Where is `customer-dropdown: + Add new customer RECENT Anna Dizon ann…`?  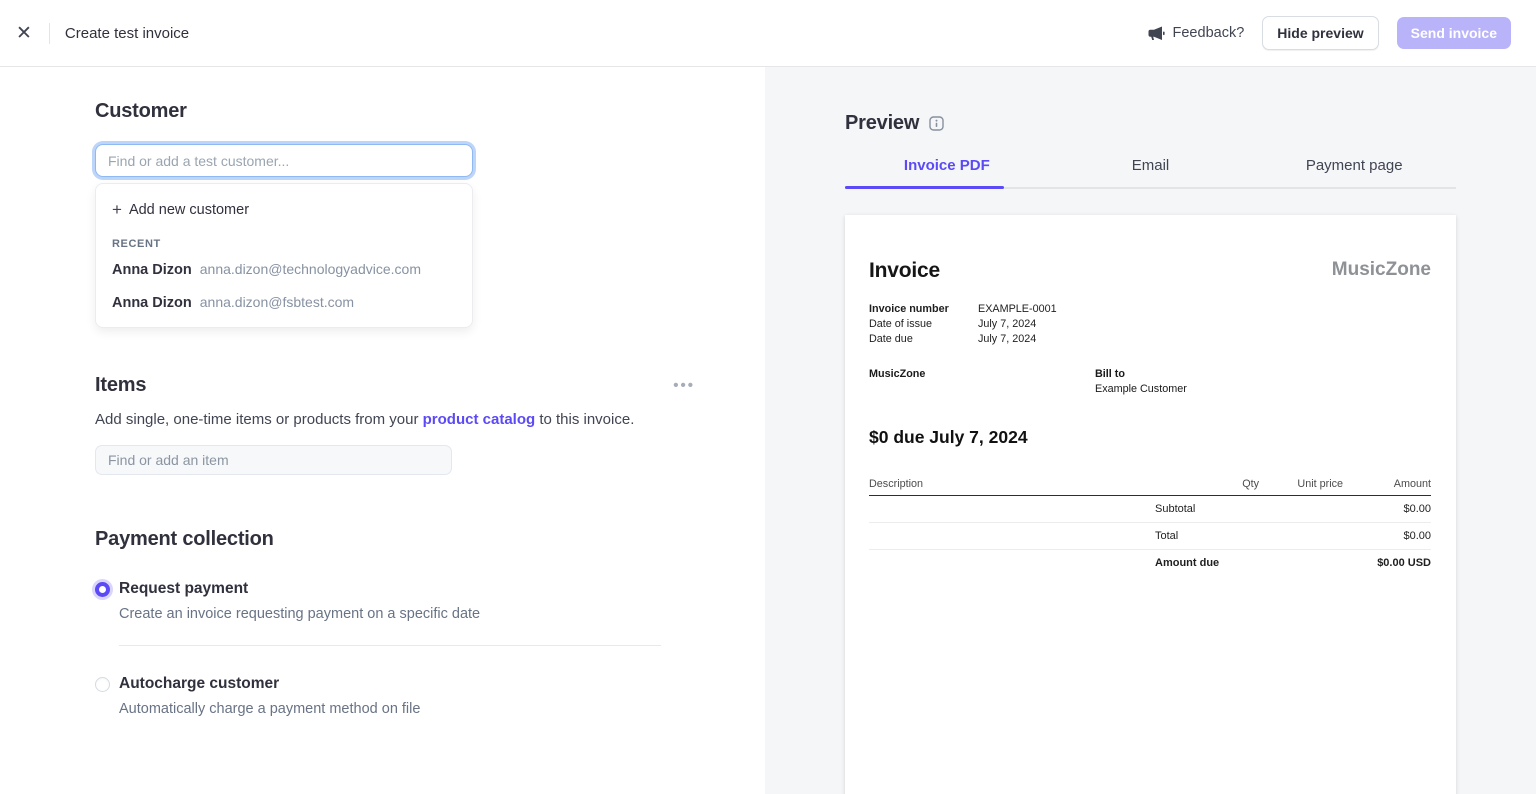 customer-dropdown: + Add new customer RECENT Anna Dizon ann… is located at coordinates (284, 255).